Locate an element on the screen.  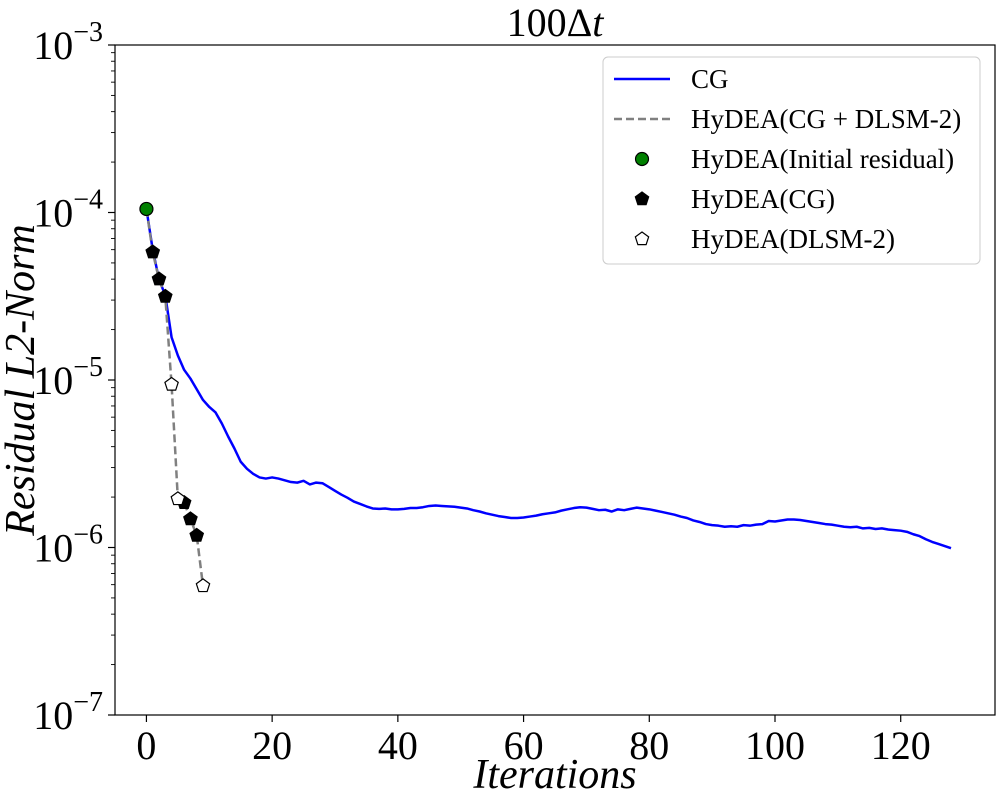
legend-box is located at coordinates (791, 160).